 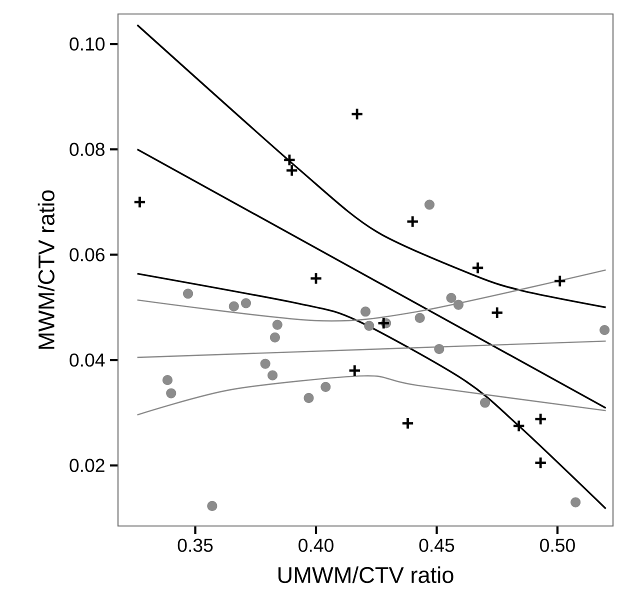 What do you see at coordinates (87, 255) in the screenshot?
I see `y-tick-label: 0.06` at bounding box center [87, 255].